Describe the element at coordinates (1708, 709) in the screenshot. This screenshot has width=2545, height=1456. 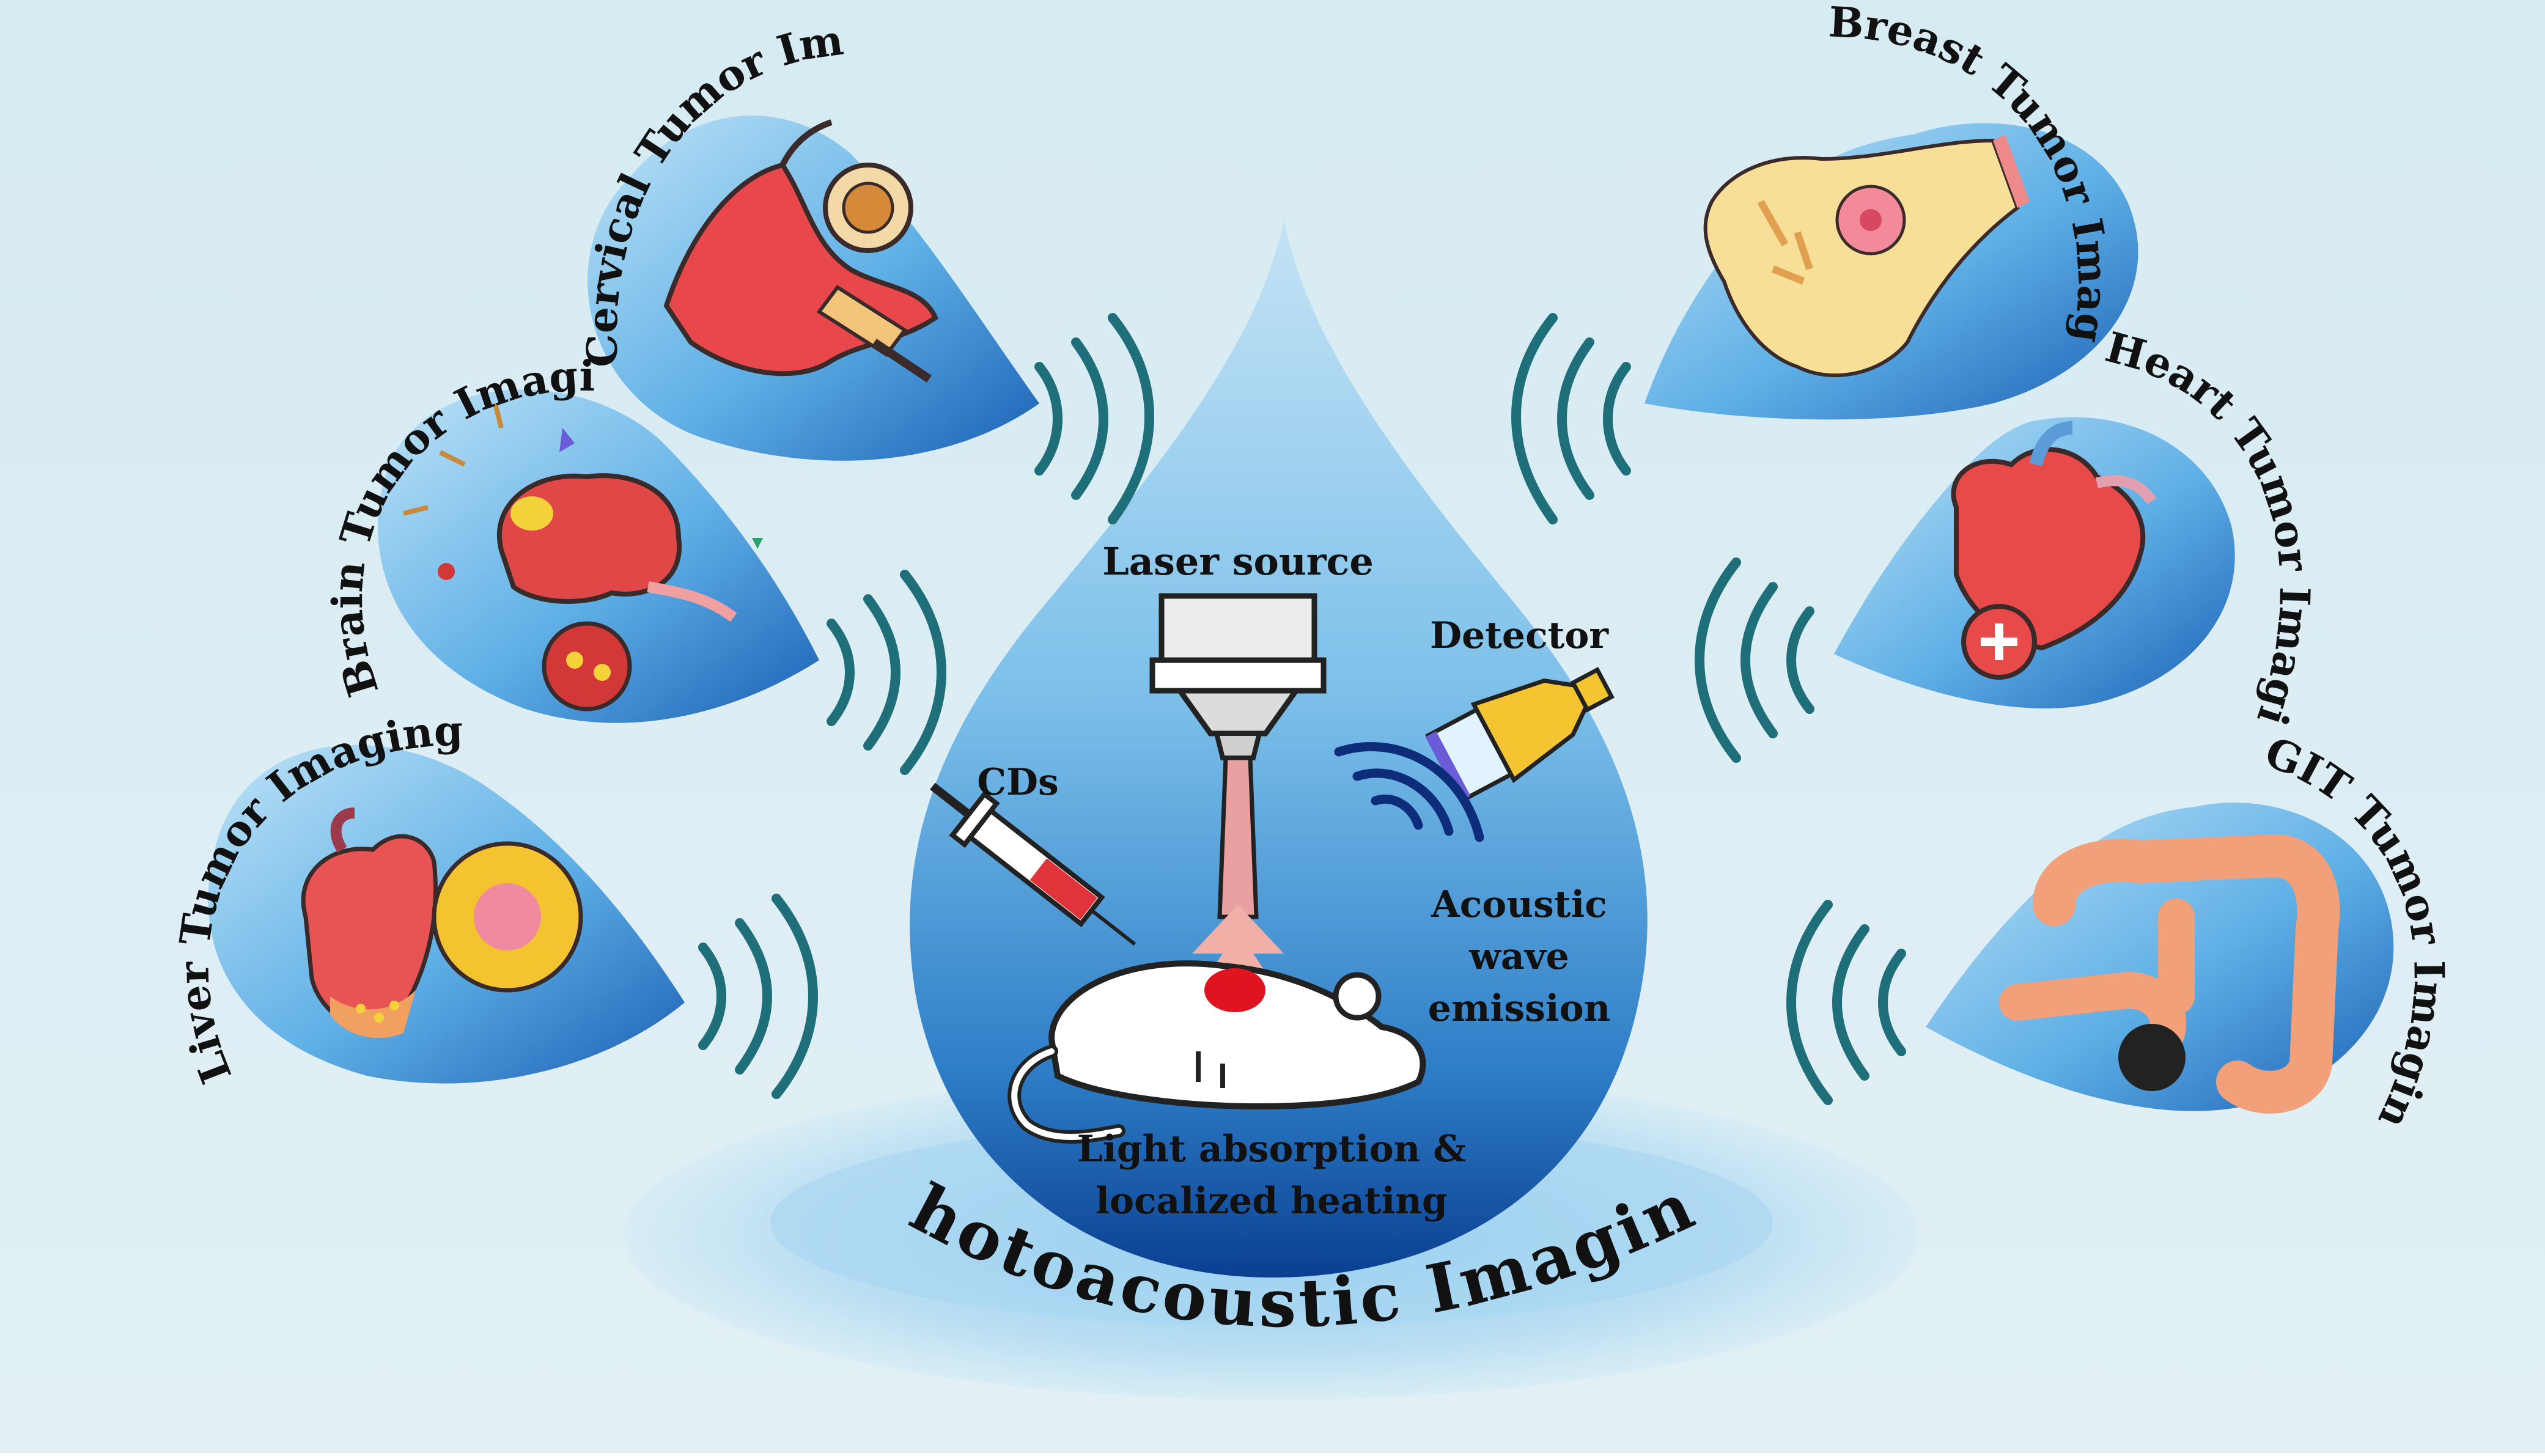
I see `waves-right` at that location.